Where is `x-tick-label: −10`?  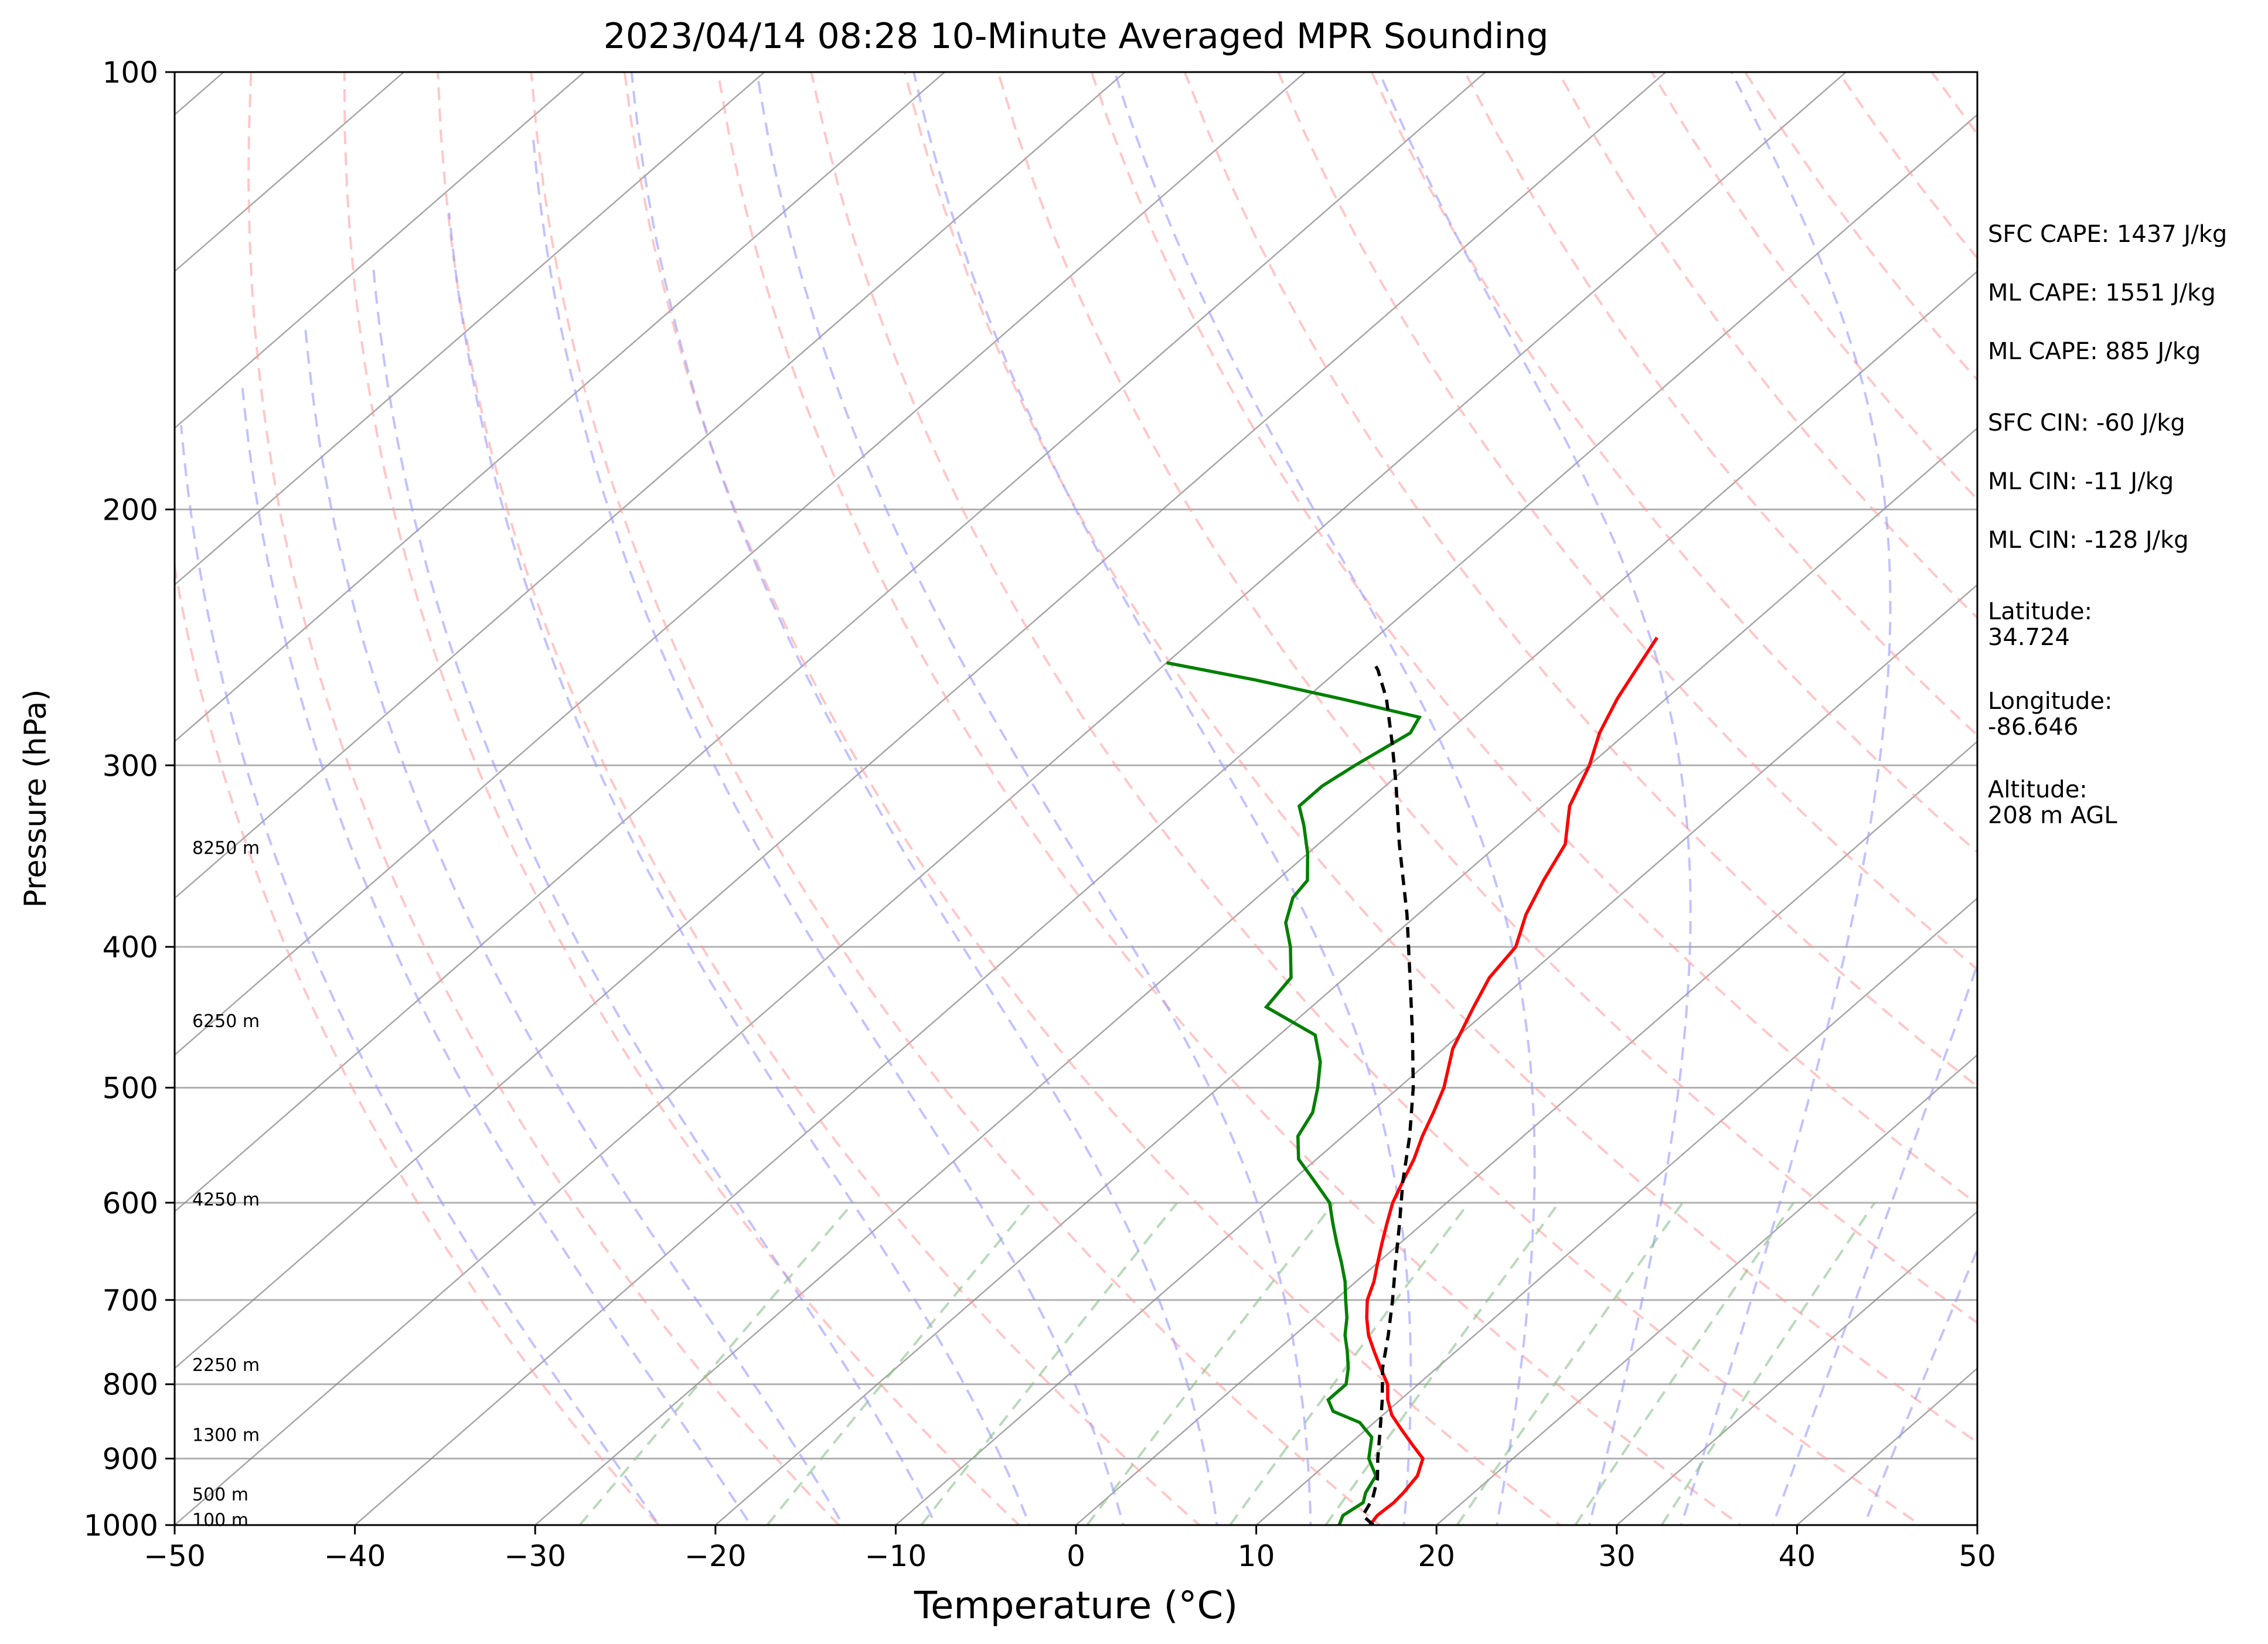
x-tick-label: −10 is located at coordinates (896, 1556).